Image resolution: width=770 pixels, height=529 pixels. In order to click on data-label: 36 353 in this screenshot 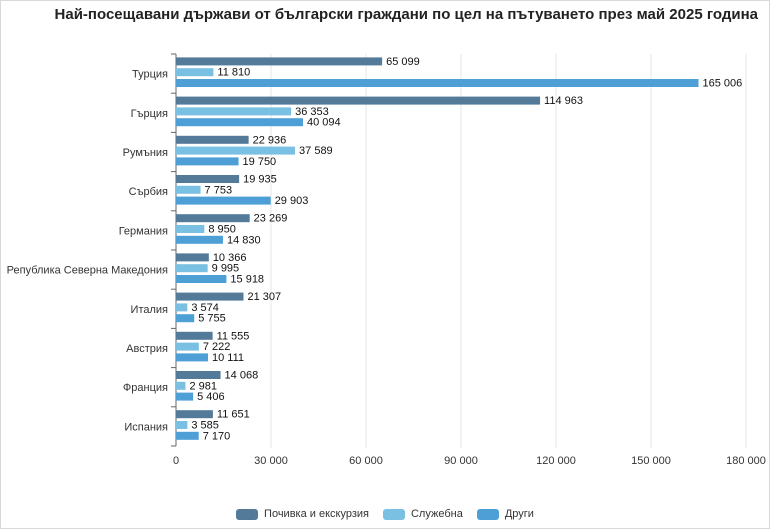, I will do `click(312, 112)`.